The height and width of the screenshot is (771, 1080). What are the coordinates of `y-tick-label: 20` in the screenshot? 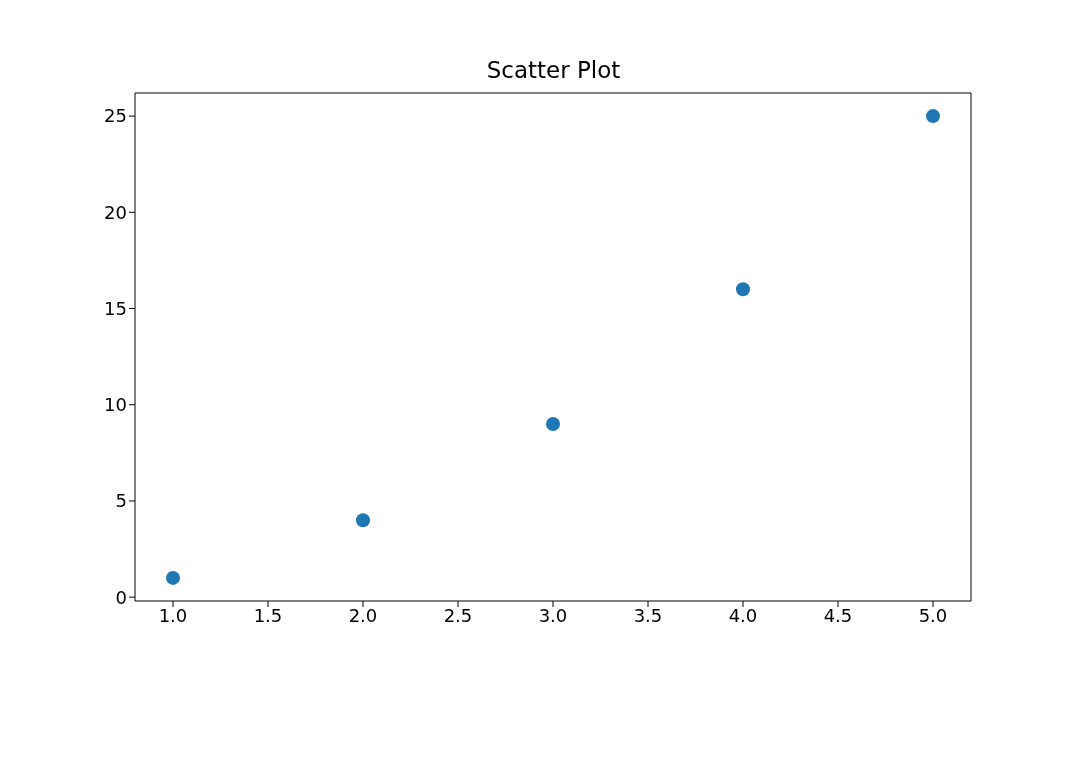 It's located at (115, 212).